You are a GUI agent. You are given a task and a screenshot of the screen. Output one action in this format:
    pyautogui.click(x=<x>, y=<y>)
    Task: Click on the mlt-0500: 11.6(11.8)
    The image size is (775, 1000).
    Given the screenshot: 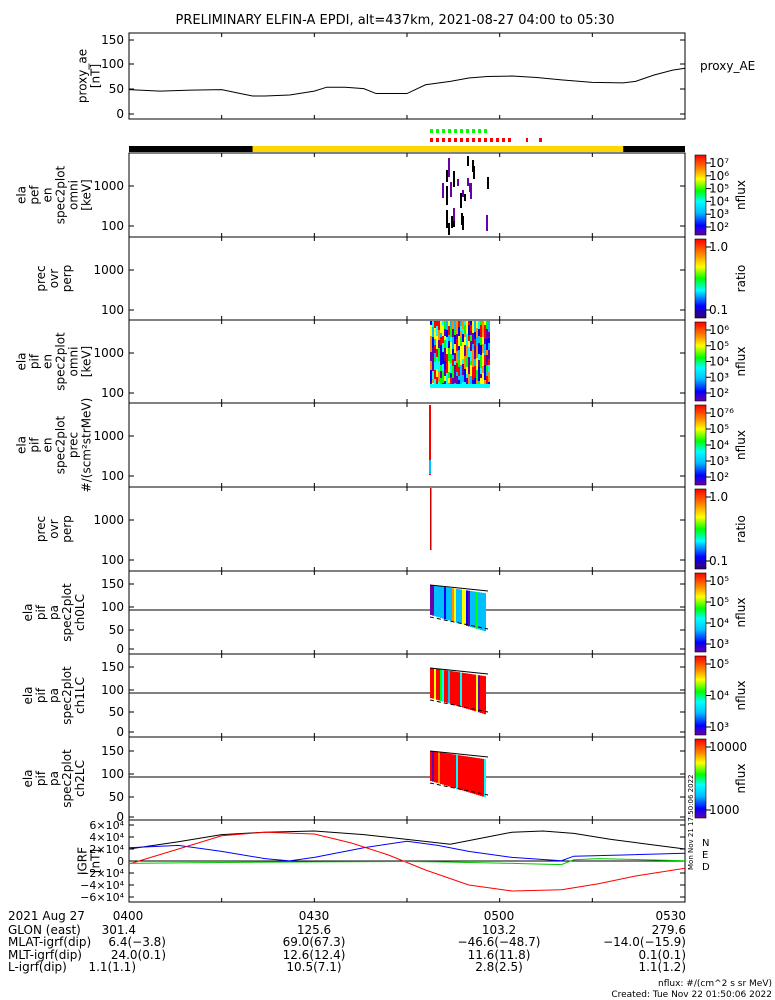 What is the action you would take?
    pyautogui.click(x=499, y=955)
    